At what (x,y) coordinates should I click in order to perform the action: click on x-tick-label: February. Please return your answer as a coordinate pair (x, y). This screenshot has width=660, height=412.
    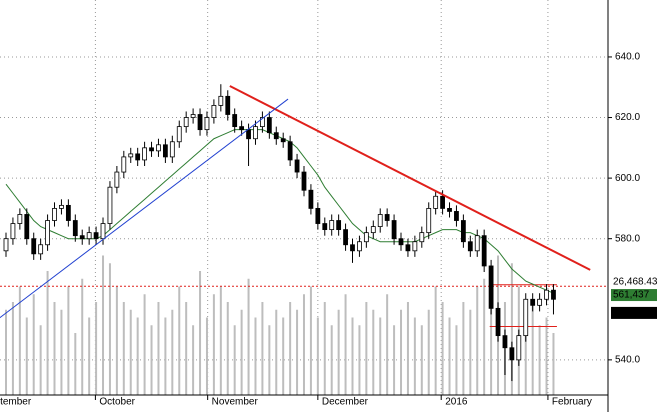
    Looking at the image, I should click on (572, 402).